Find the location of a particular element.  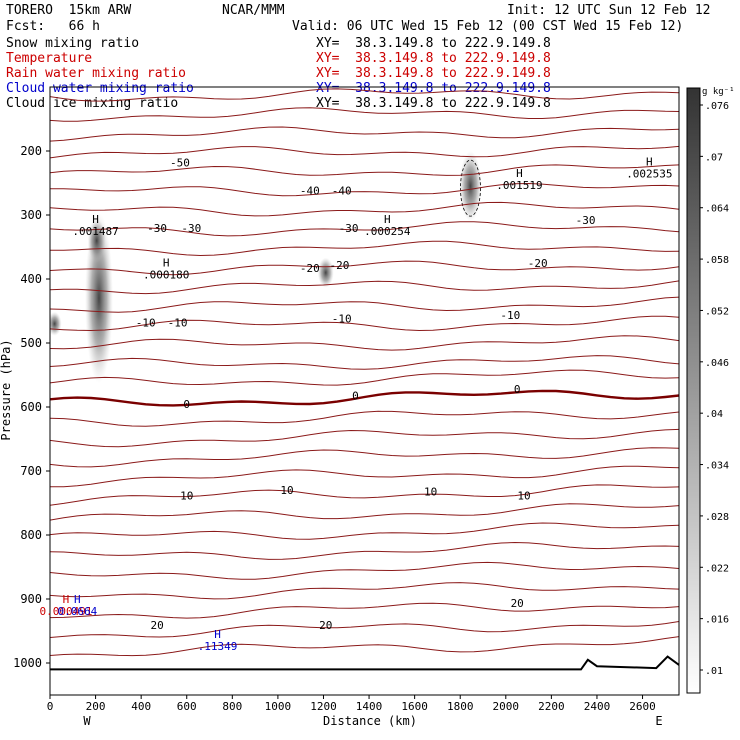

colorbar-tick-label: .058 is located at coordinates (717, 260).